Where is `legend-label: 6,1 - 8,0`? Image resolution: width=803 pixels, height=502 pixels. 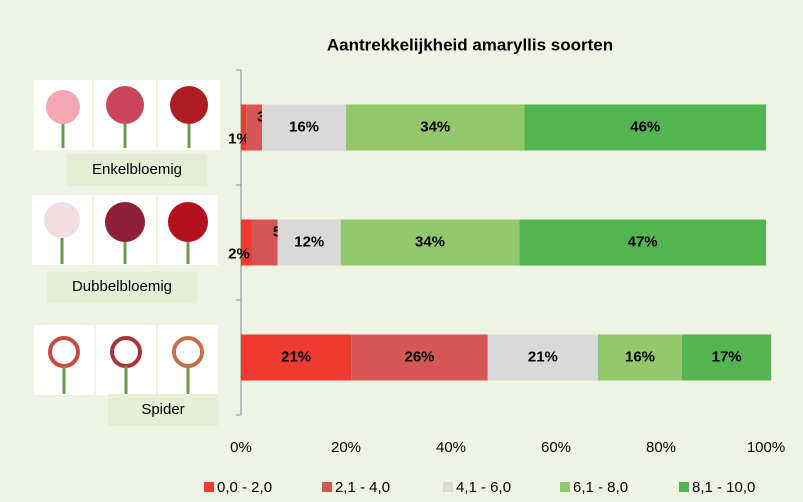 legend-label: 6,1 - 8,0 is located at coordinates (600, 487).